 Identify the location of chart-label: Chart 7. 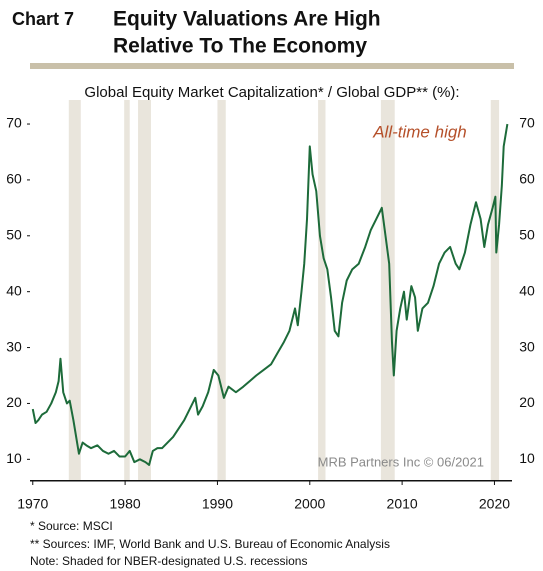
(43, 19).